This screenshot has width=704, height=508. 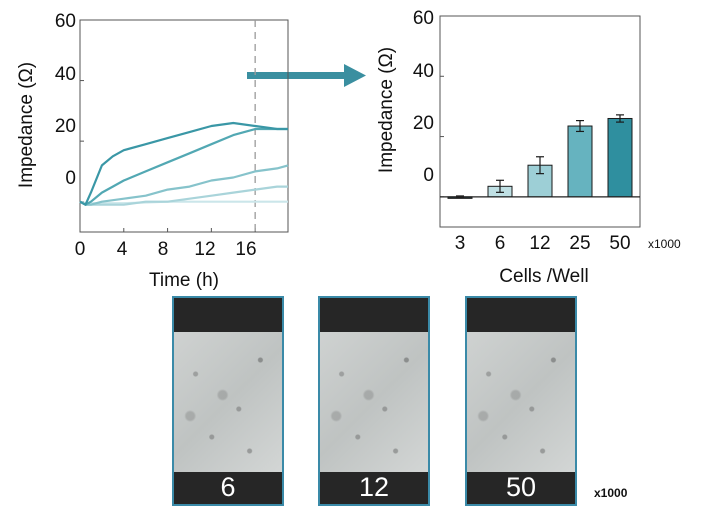 What do you see at coordinates (460, 243) in the screenshot?
I see `bar-category-label: 3` at bounding box center [460, 243].